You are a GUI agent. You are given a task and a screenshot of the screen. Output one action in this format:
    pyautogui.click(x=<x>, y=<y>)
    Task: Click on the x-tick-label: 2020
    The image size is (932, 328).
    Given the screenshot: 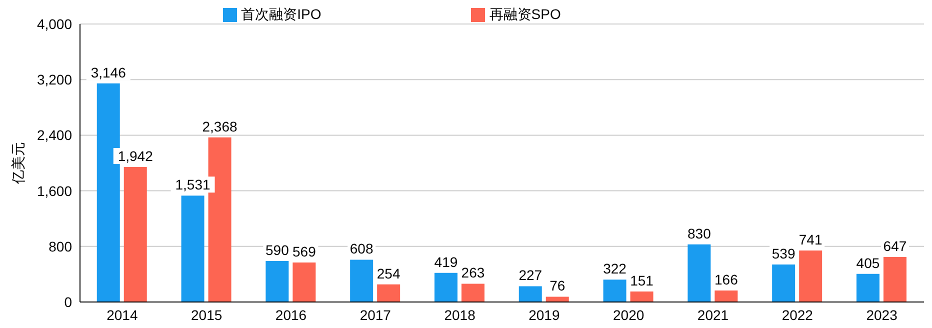 What is the action you would take?
    pyautogui.click(x=628, y=314)
    